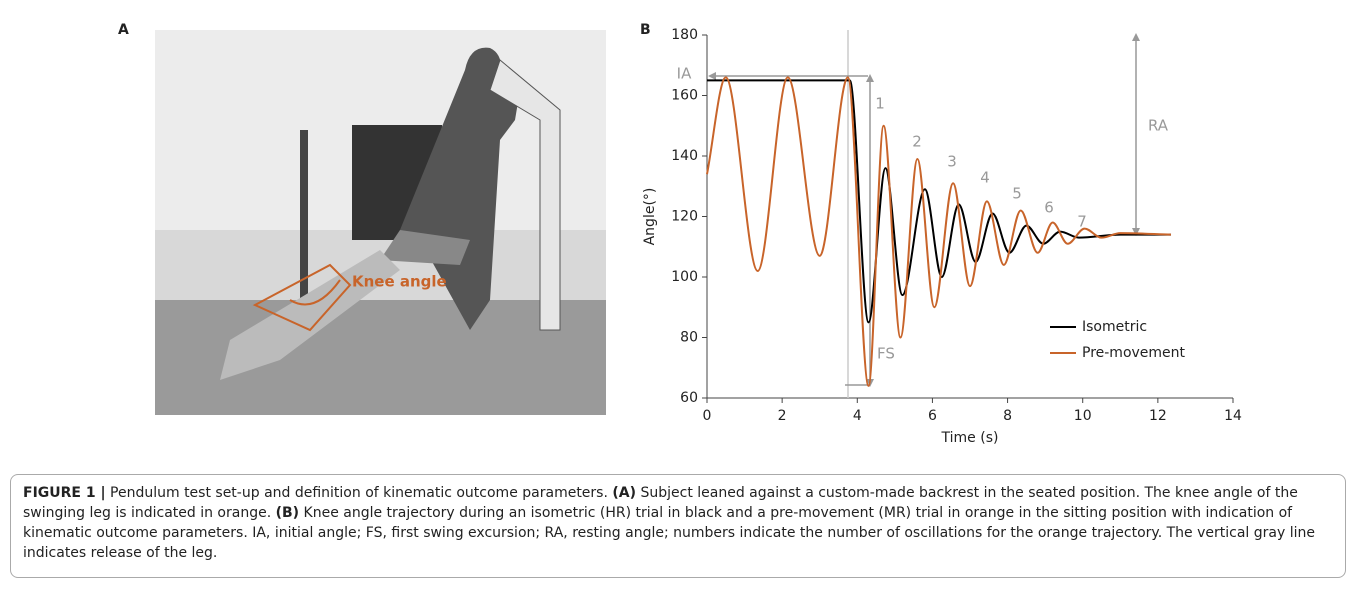 The height and width of the screenshot is (592, 1357). What do you see at coordinates (684, 96) in the screenshot?
I see `y-tick-label: 160` at bounding box center [684, 96].